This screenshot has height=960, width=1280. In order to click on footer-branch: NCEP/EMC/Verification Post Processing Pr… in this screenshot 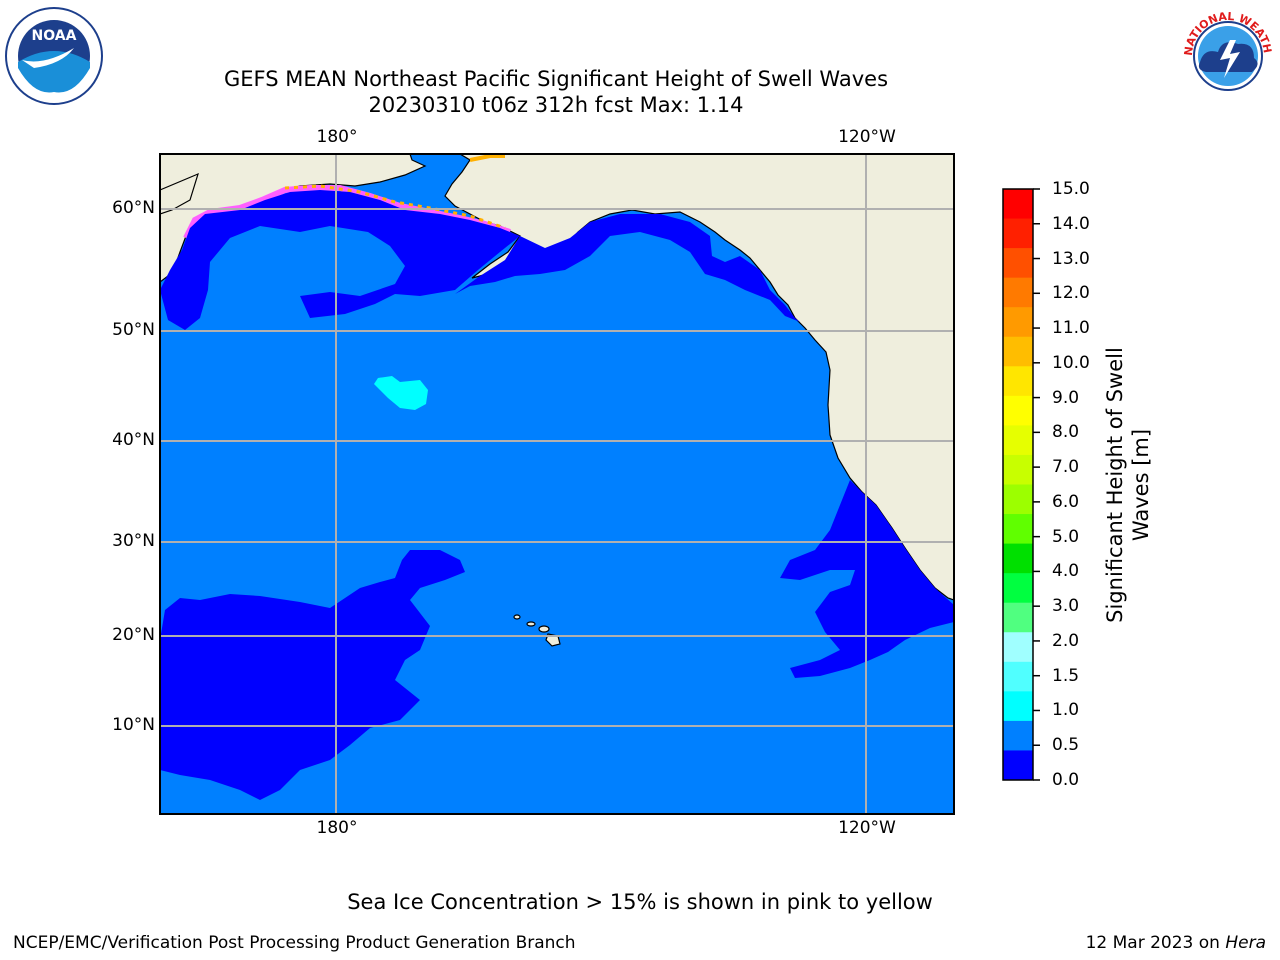, I will do `click(294, 943)`.